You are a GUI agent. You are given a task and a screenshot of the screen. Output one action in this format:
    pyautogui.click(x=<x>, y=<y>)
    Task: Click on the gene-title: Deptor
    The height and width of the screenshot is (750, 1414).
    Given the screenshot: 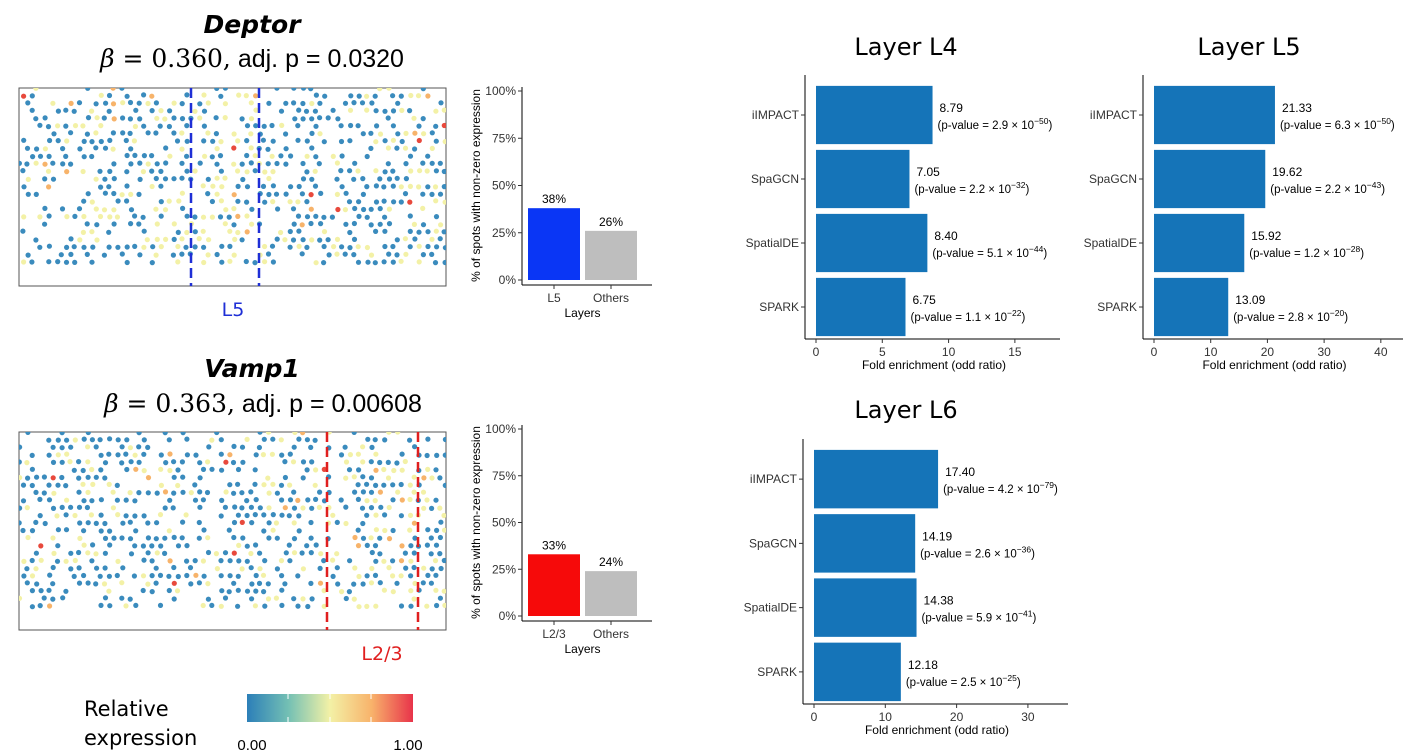 What is the action you would take?
    pyautogui.click(x=252, y=24)
    